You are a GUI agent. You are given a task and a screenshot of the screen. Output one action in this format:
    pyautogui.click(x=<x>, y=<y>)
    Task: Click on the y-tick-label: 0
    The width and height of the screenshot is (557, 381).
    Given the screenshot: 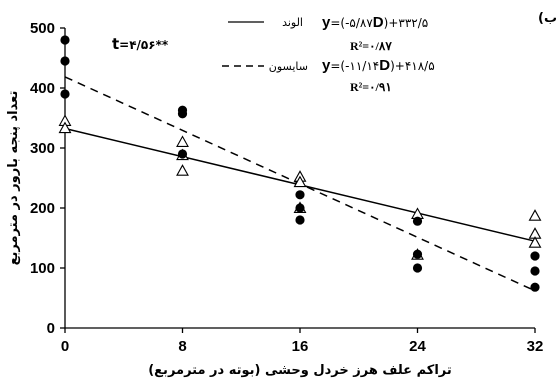 What is the action you would take?
    pyautogui.click(x=51, y=328)
    